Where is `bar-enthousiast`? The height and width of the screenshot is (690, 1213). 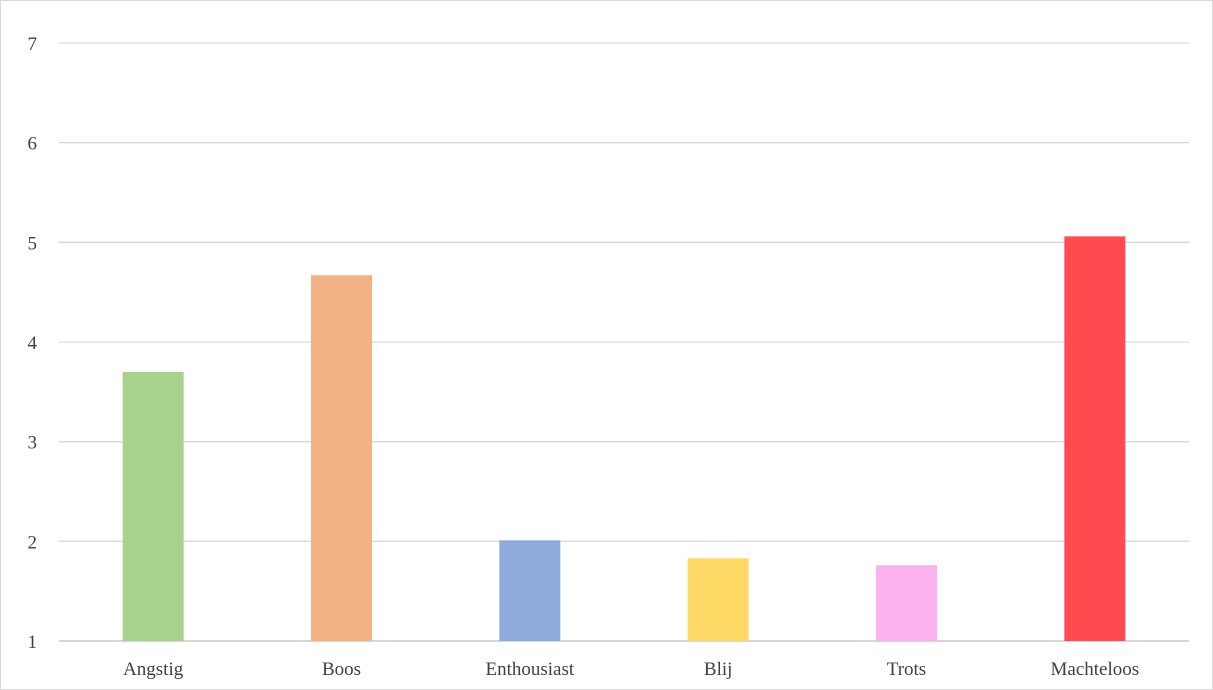
bar-enthousiast is located at coordinates (530, 590).